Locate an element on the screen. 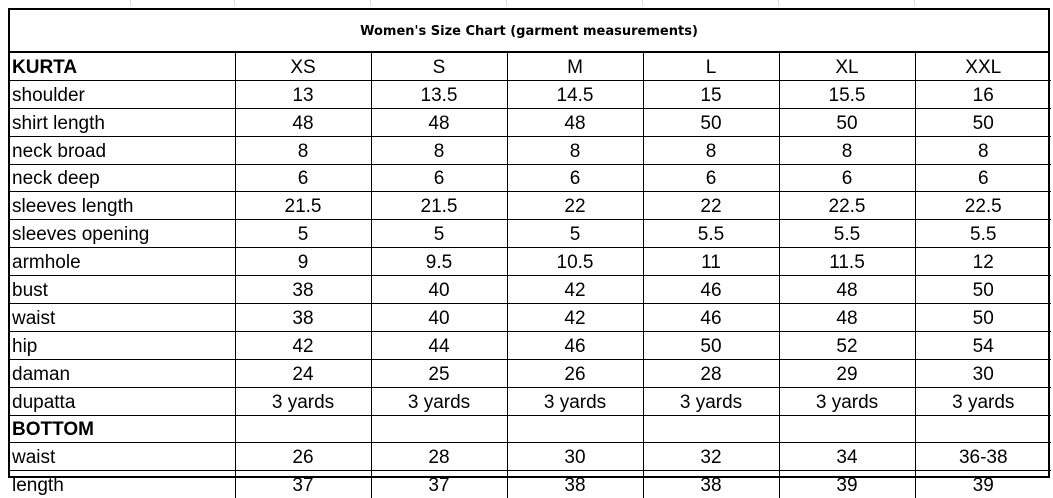 The height and width of the screenshot is (498, 1053). row-label: neck deep is located at coordinates (123, 178).